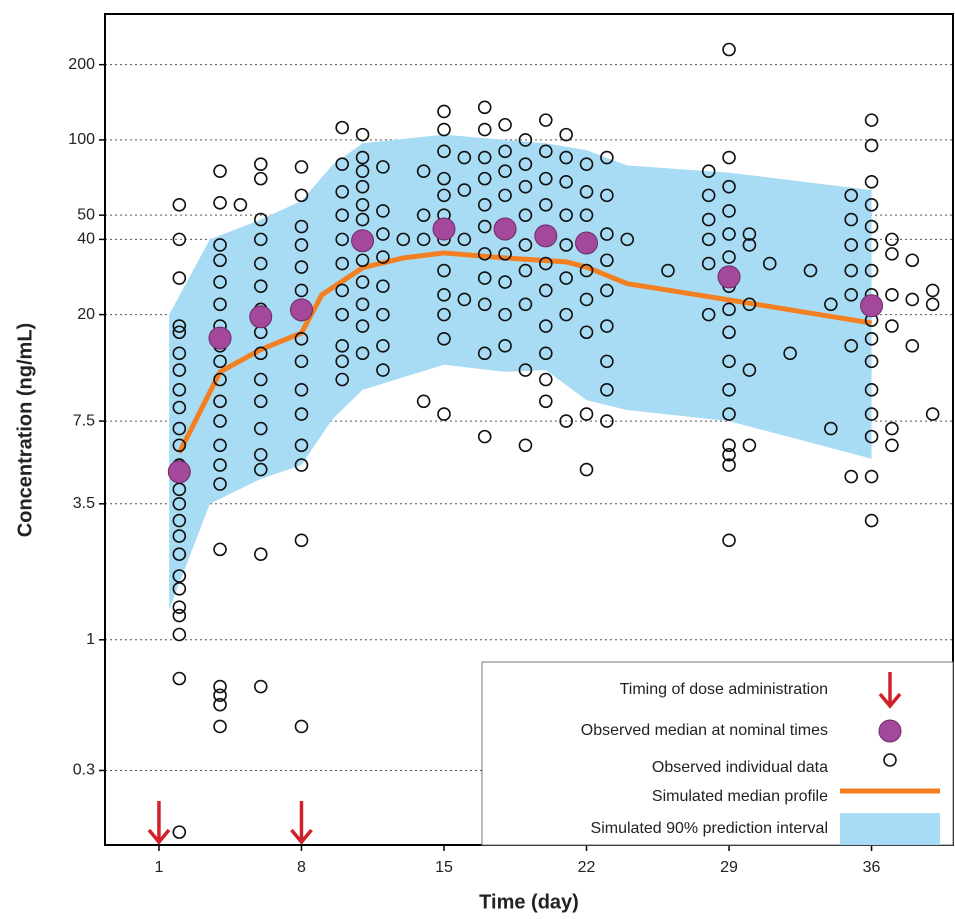  What do you see at coordinates (587, 867) in the screenshot?
I see `x-tick-label: 22` at bounding box center [587, 867].